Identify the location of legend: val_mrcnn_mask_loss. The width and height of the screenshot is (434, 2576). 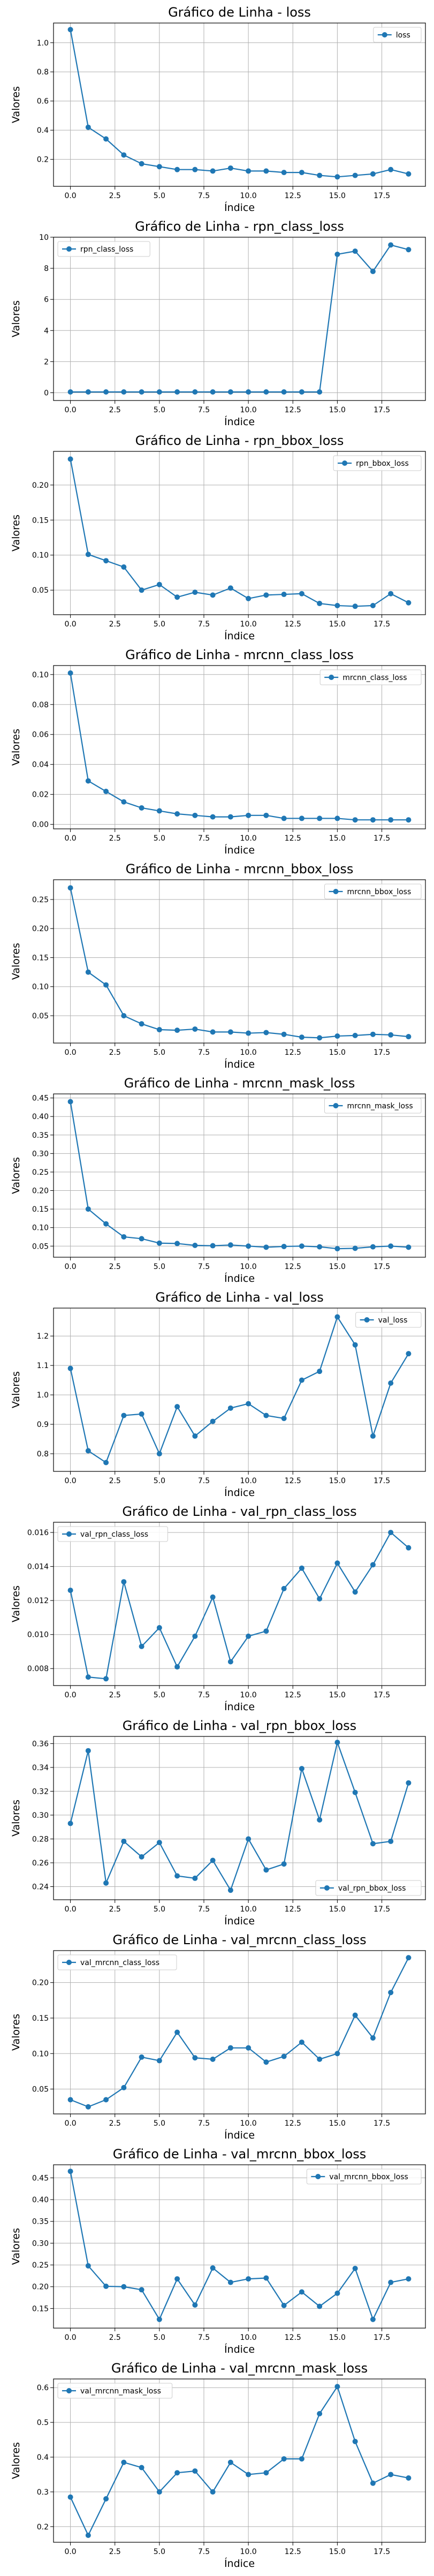
(115, 2391).